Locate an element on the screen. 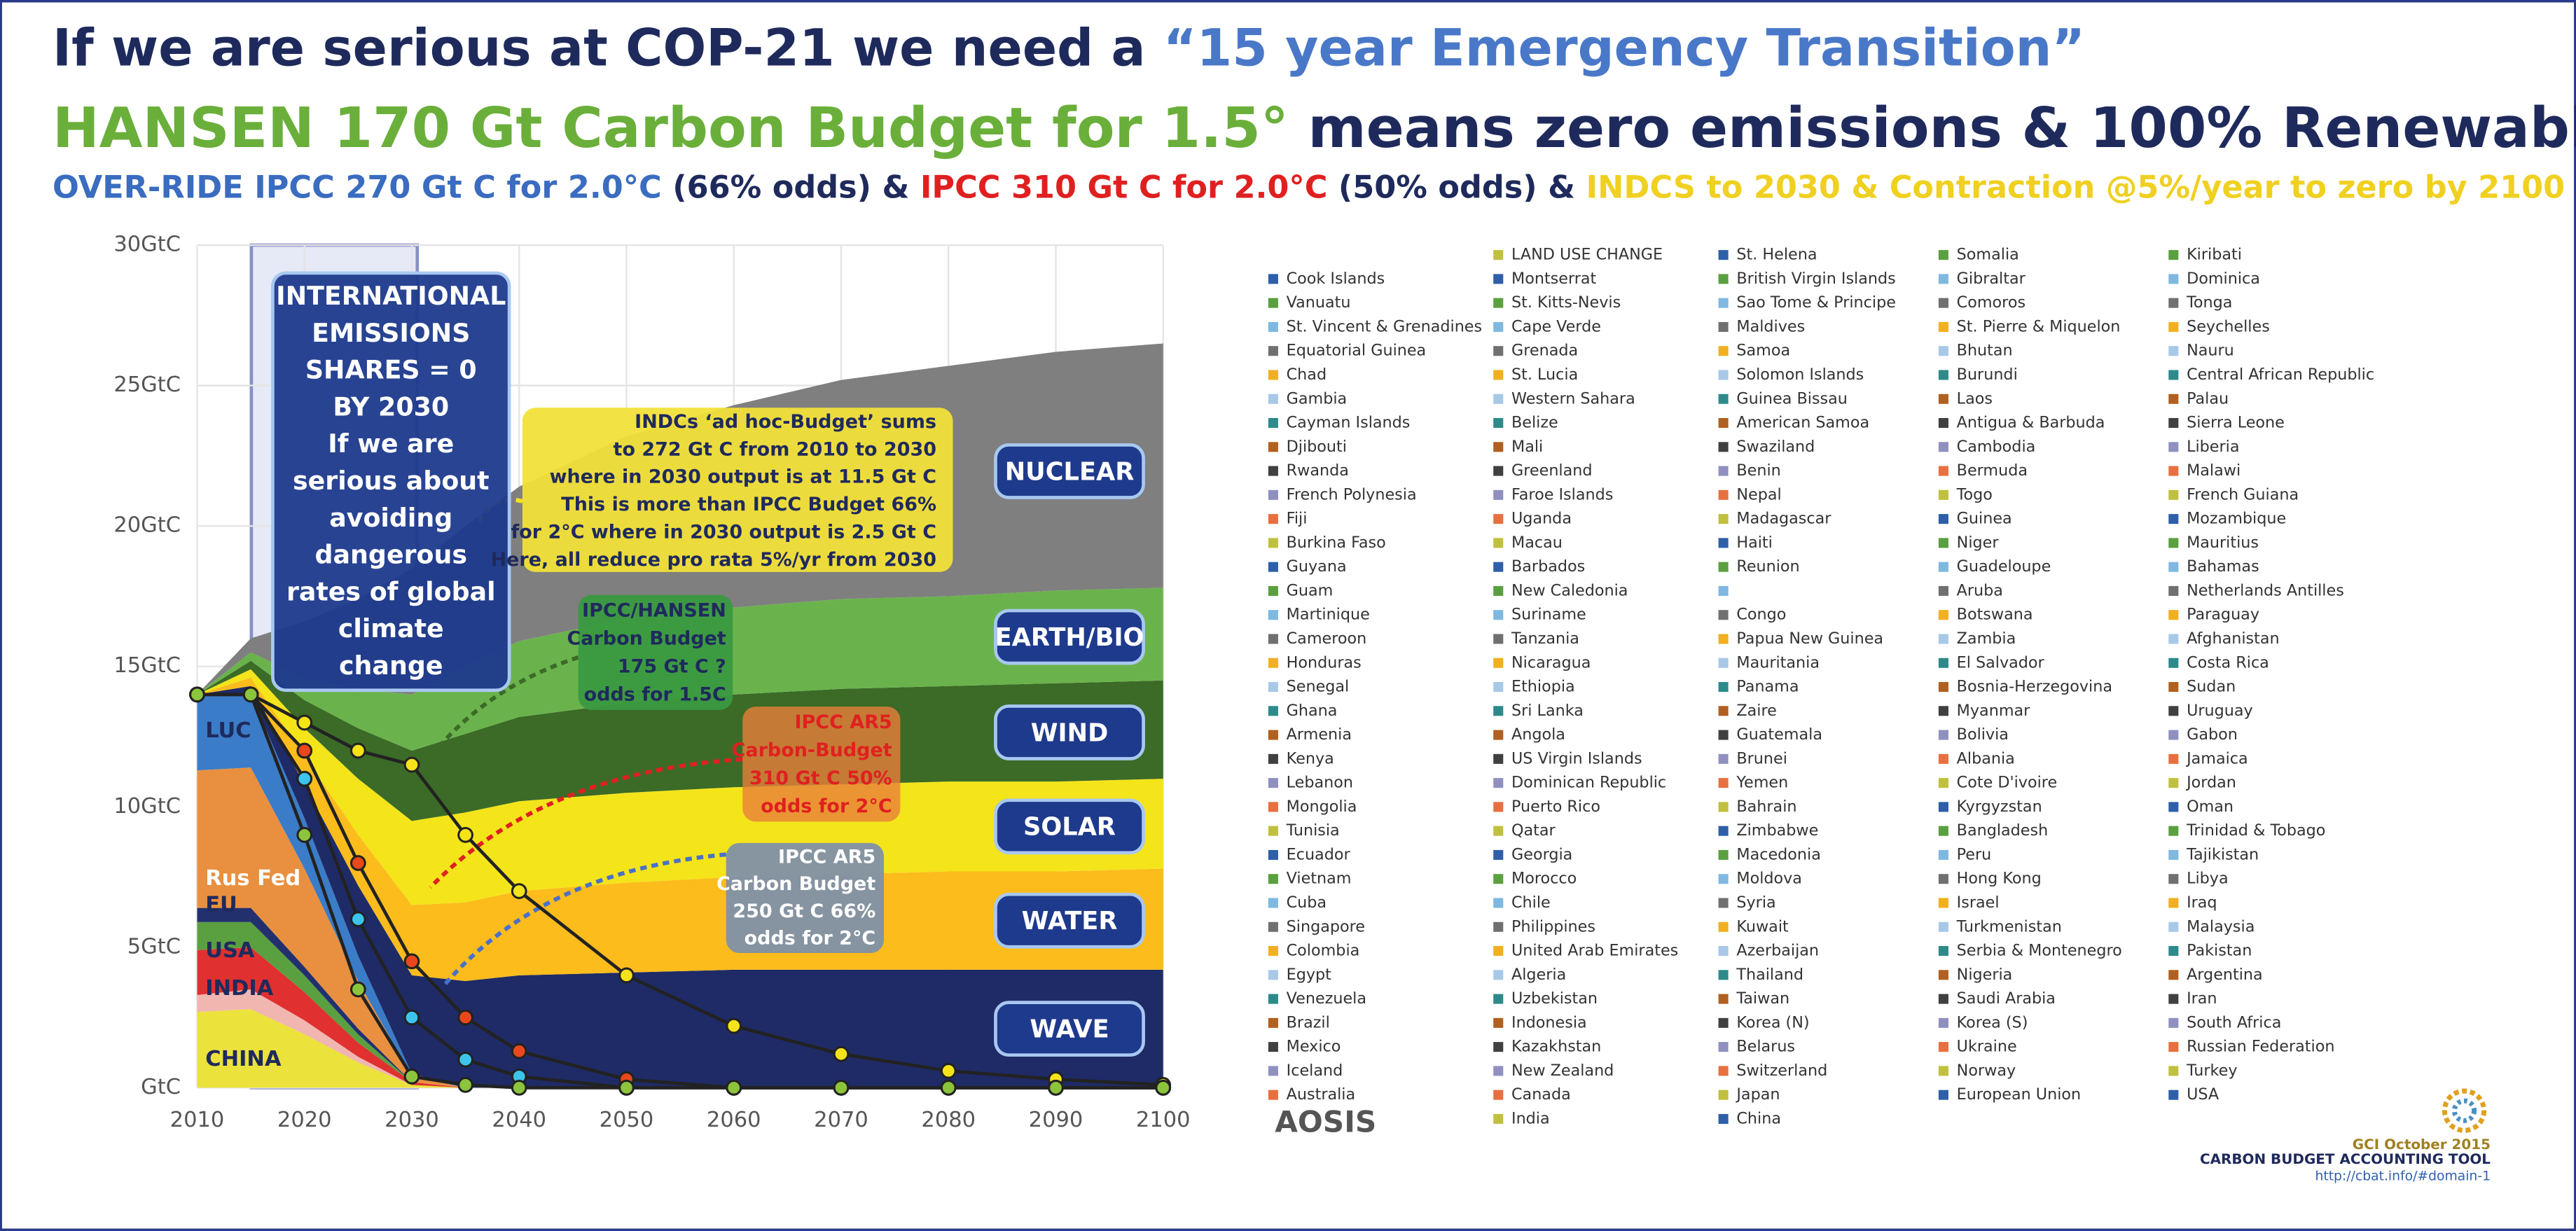  annotation-box is located at coordinates (821, 765).